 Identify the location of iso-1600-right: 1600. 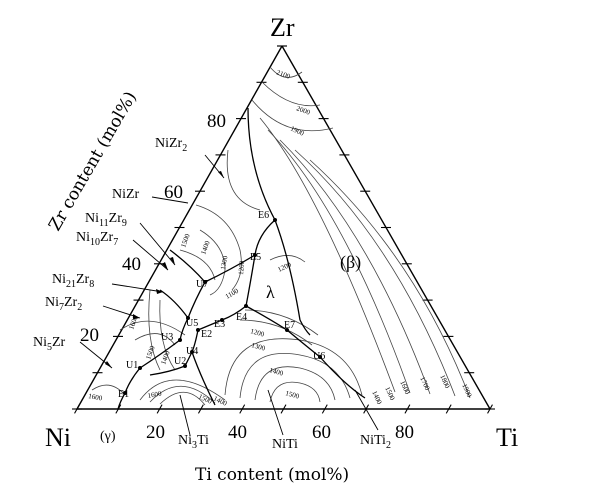
(404, 387).